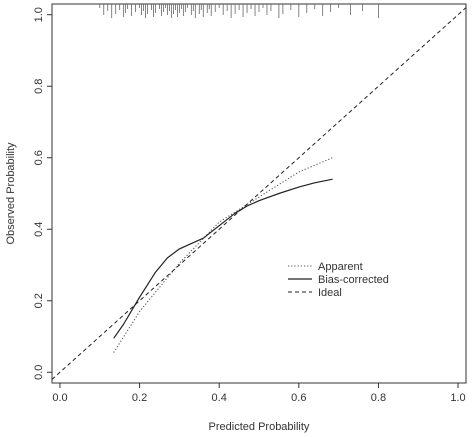 This screenshot has height=437, width=474. I want to click on y-tick-label: 0.0, so click(39, 372).